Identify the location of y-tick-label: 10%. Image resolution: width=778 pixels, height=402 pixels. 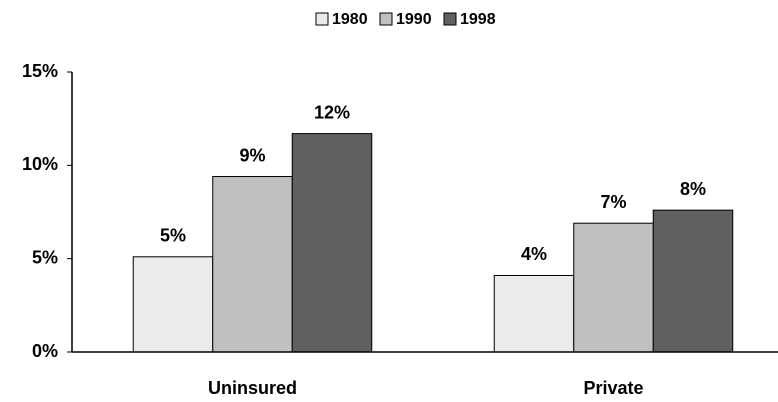
(40, 164).